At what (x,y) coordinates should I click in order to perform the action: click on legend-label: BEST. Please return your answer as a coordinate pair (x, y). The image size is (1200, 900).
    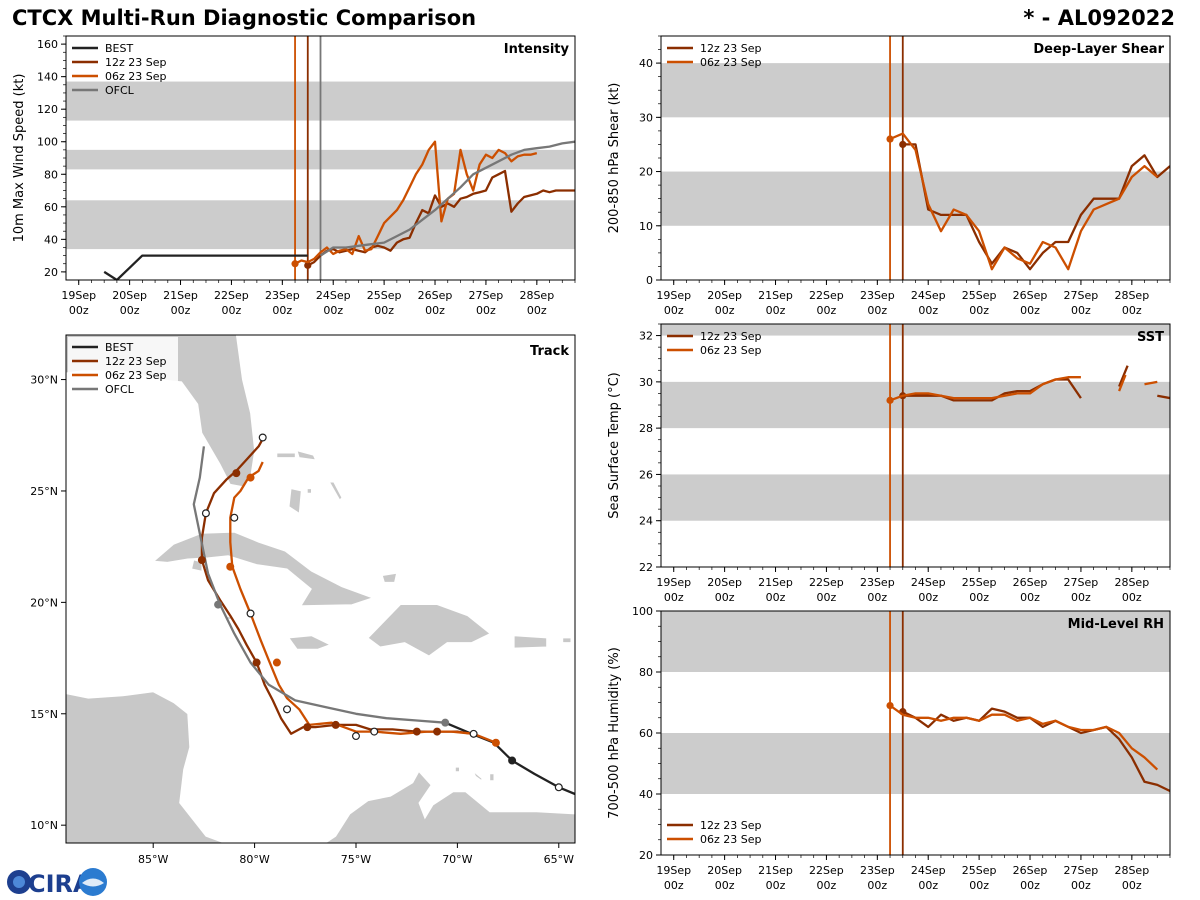
    Looking at the image, I should click on (119, 347).